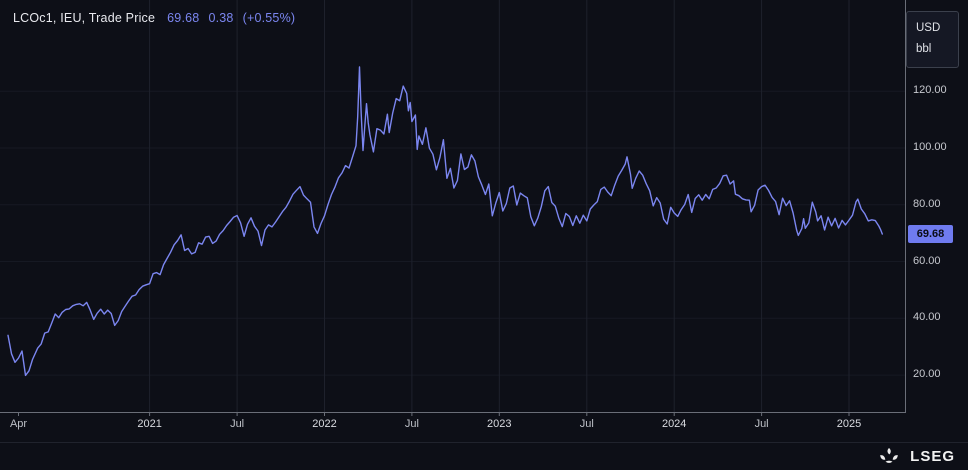 The image size is (968, 470). I want to click on x-axis-label: Apr, so click(18, 424).